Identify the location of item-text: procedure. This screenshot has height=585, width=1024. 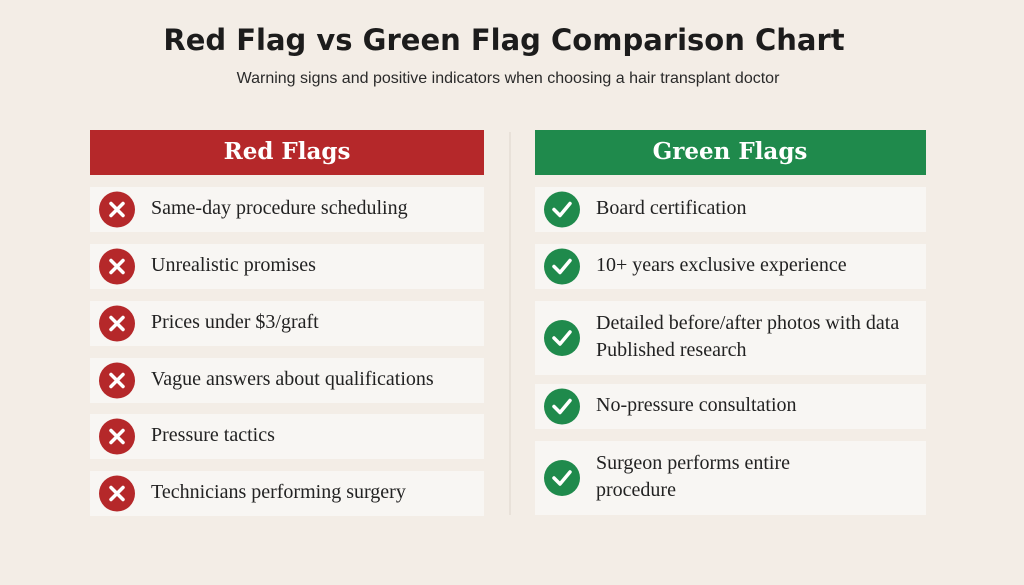
(636, 490).